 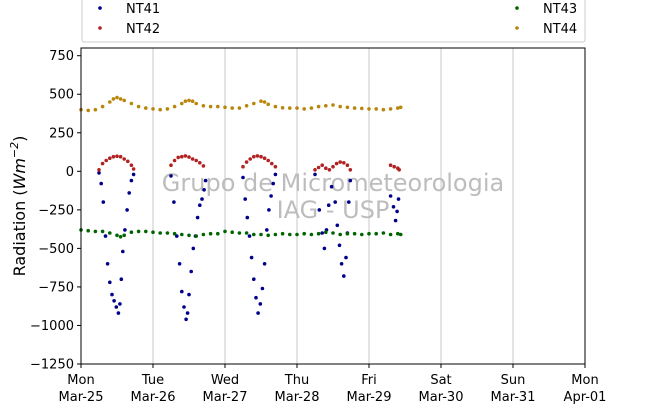 What do you see at coordinates (61, 56) in the screenshot?
I see `y-tick-label: 750` at bounding box center [61, 56].